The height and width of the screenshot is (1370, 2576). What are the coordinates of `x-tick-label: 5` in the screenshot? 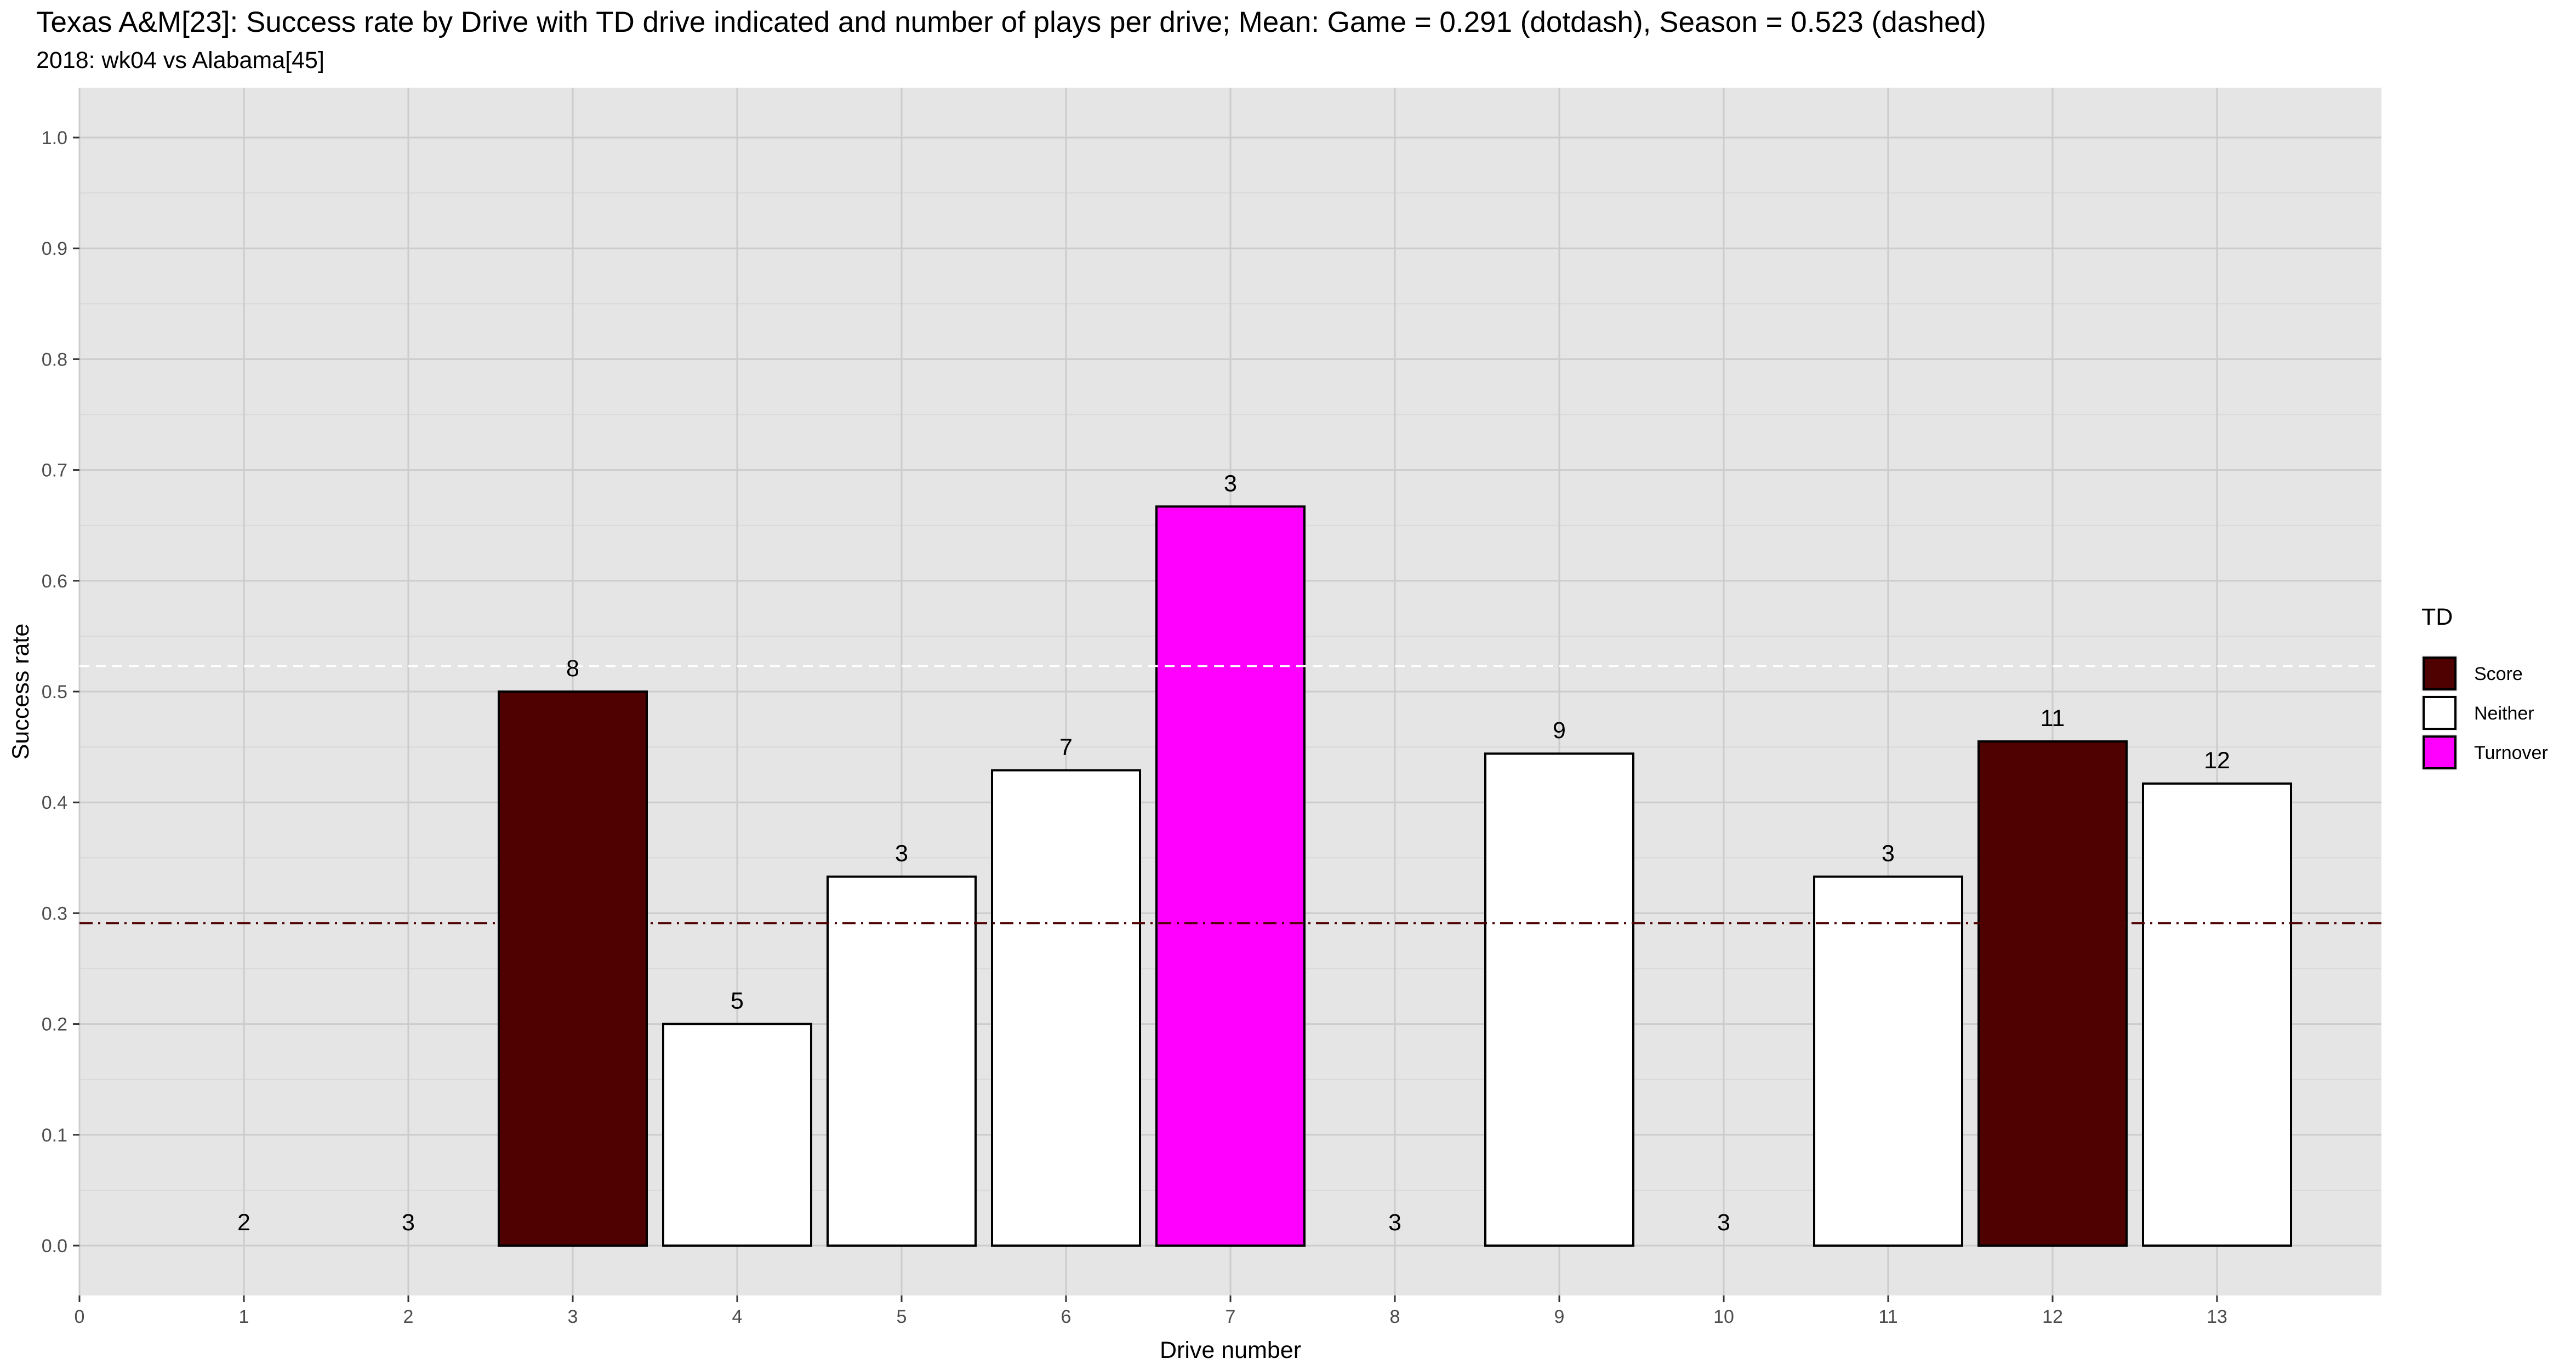 It's located at (902, 1316).